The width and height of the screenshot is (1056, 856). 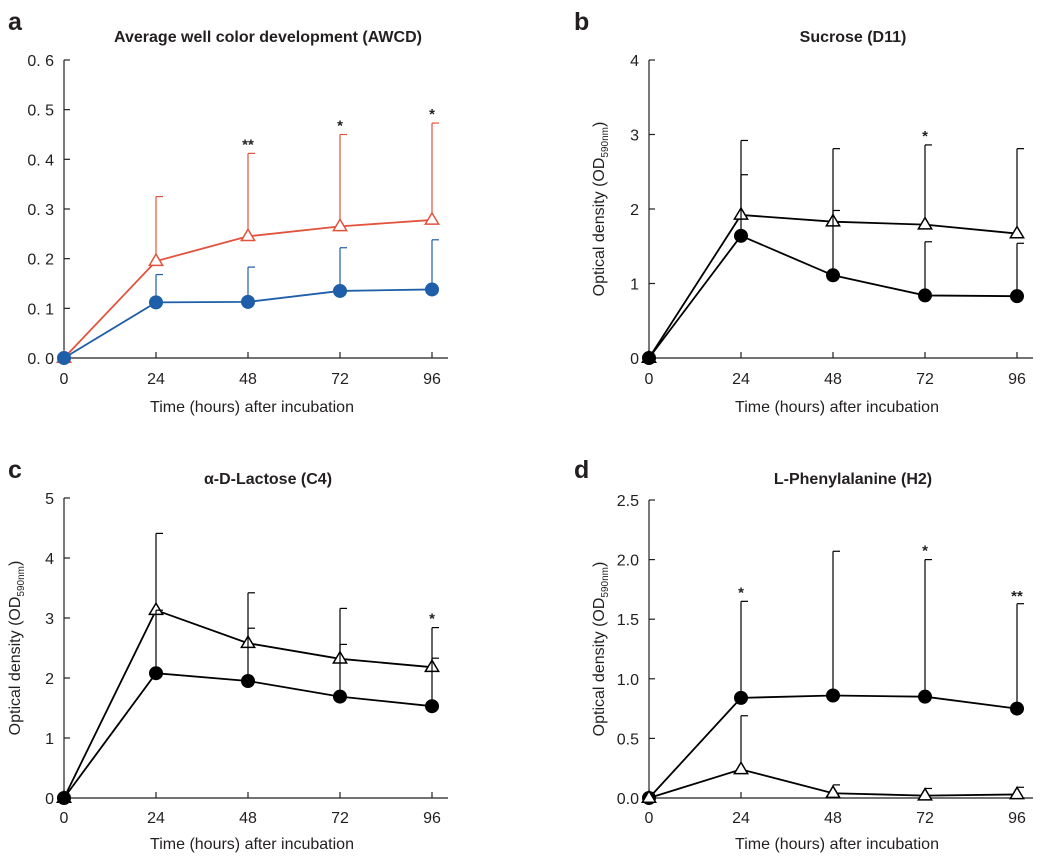 I want to click on panel-letter-b: b, so click(x=582, y=22).